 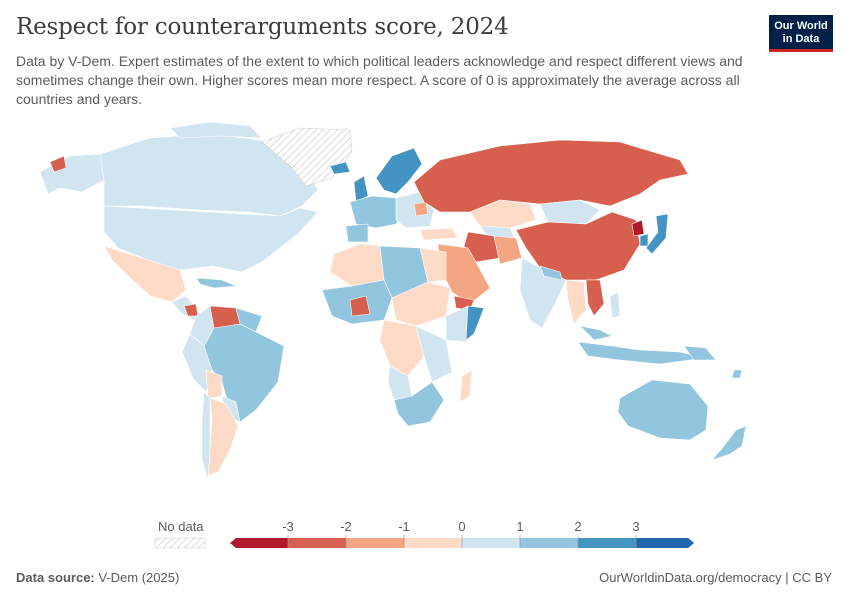 I want to click on legend-tick-label: -2, so click(x=346, y=526).